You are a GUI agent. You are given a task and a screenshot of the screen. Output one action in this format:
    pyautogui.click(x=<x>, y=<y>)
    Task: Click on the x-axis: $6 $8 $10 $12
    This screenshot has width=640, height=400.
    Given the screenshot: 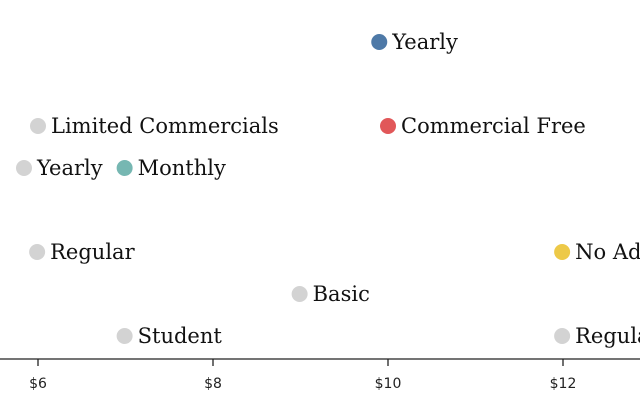 What is the action you would take?
    pyautogui.click(x=320, y=375)
    